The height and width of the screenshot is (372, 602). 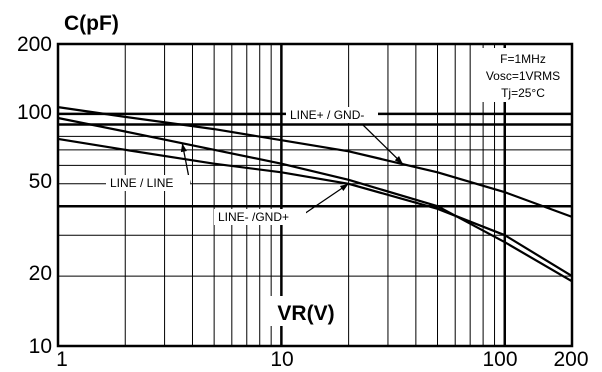 I want to click on x-tick-label-200: 200, so click(x=570, y=359).